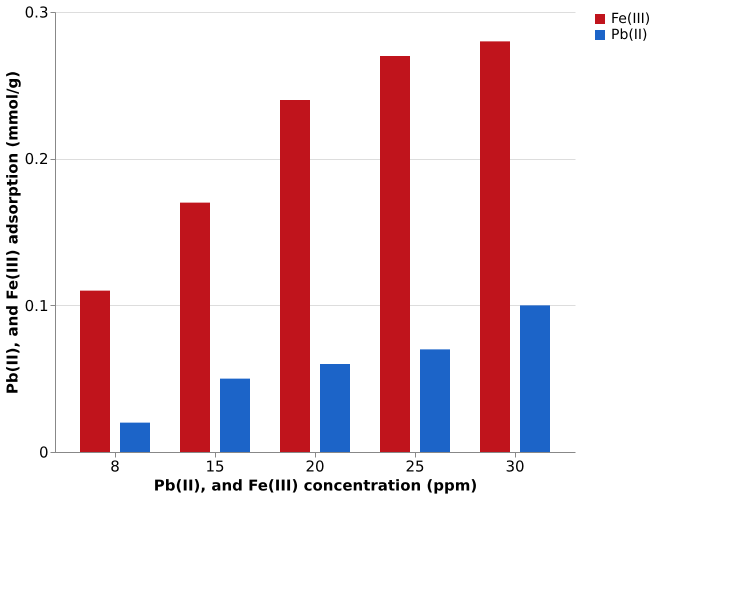 Image resolution: width=732 pixels, height=590 pixels. I want to click on legend-label: Pb(II), so click(629, 35).